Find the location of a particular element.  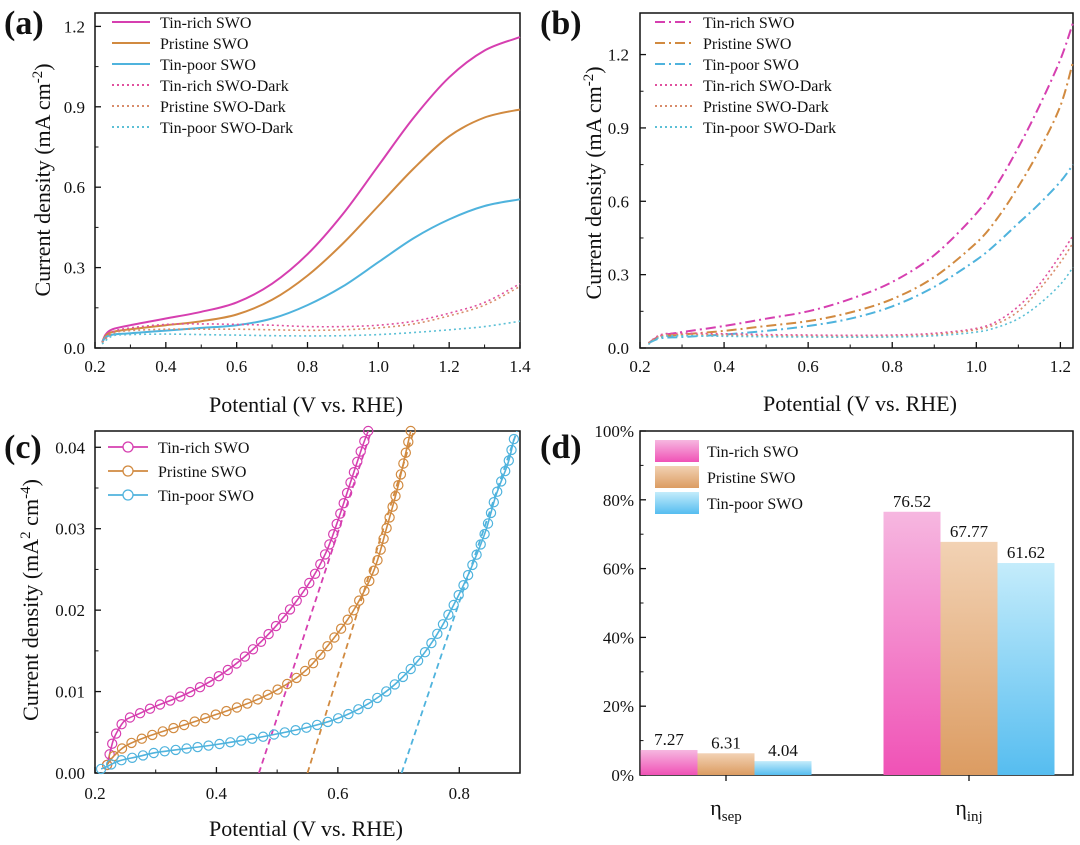

x-tick-label: 0.2 is located at coordinates (94, 366).